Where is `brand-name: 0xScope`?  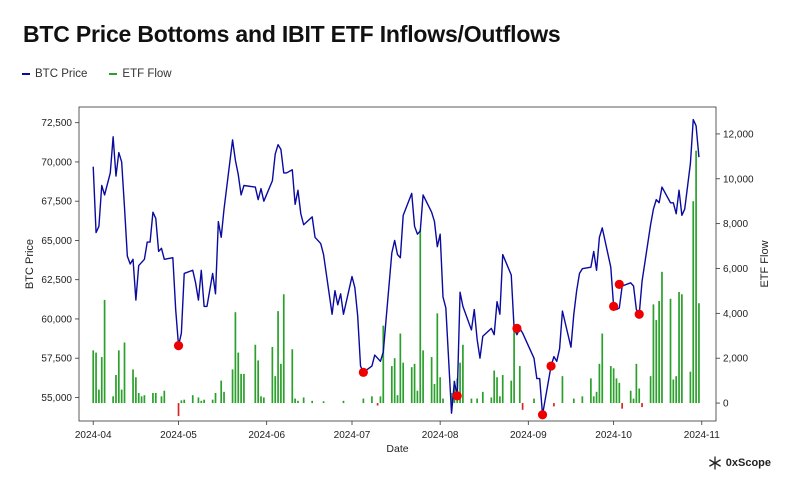
brand-name: 0xScope is located at coordinates (748, 463).